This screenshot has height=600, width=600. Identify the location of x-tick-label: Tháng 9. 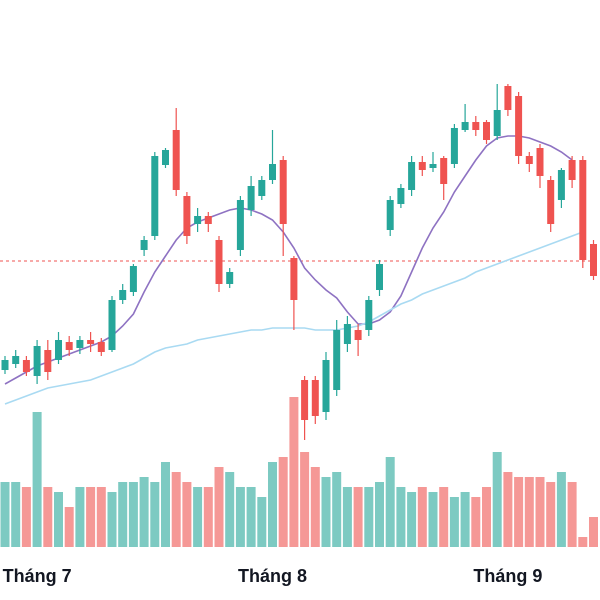
(507, 576).